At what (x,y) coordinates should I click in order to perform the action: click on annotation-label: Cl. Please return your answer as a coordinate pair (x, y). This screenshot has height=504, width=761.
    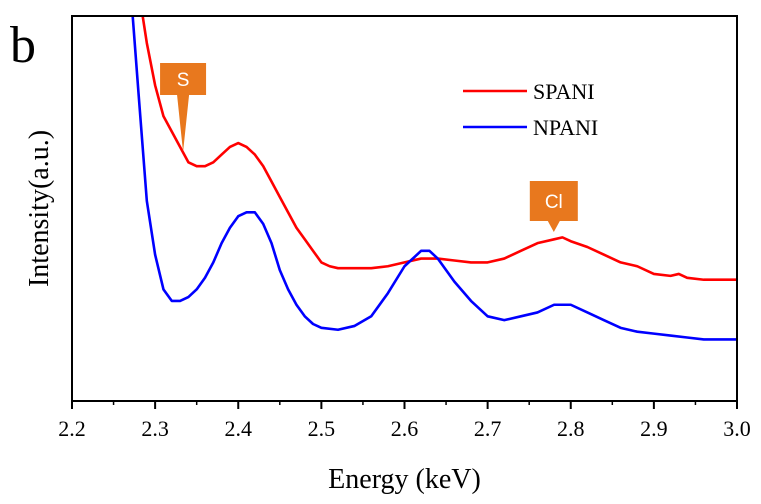
    Looking at the image, I should click on (554, 202).